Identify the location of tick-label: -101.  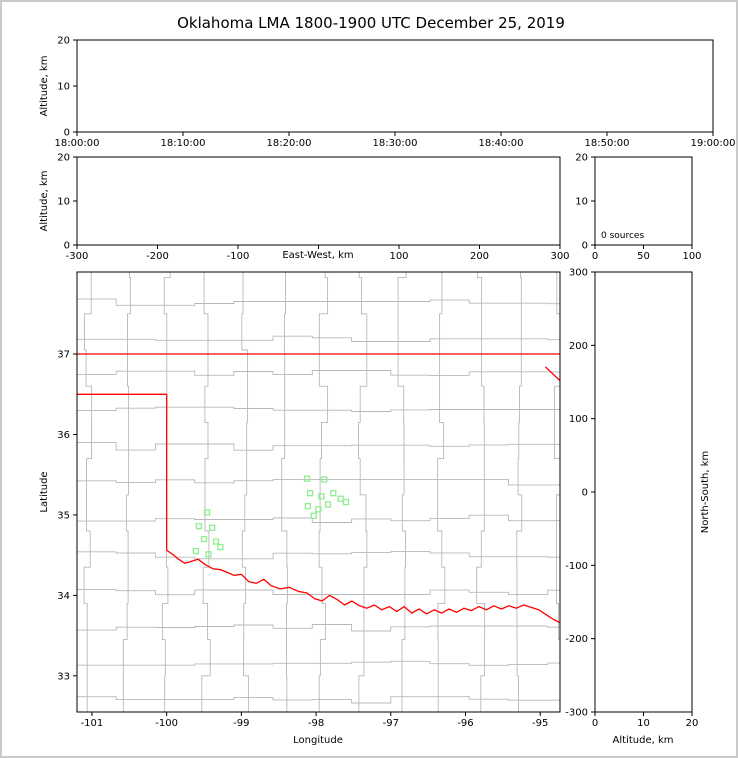
(92, 723).